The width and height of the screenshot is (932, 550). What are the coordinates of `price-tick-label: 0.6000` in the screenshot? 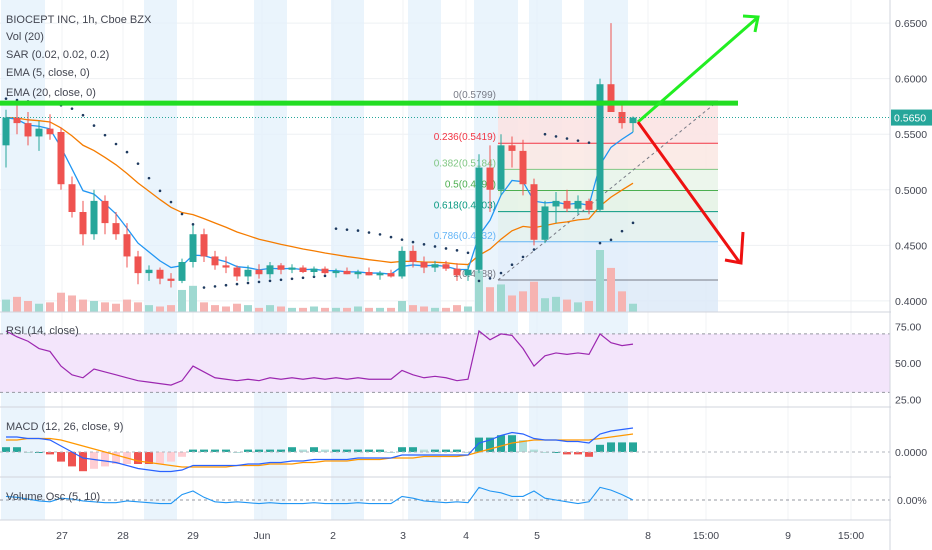 It's located at (911, 80).